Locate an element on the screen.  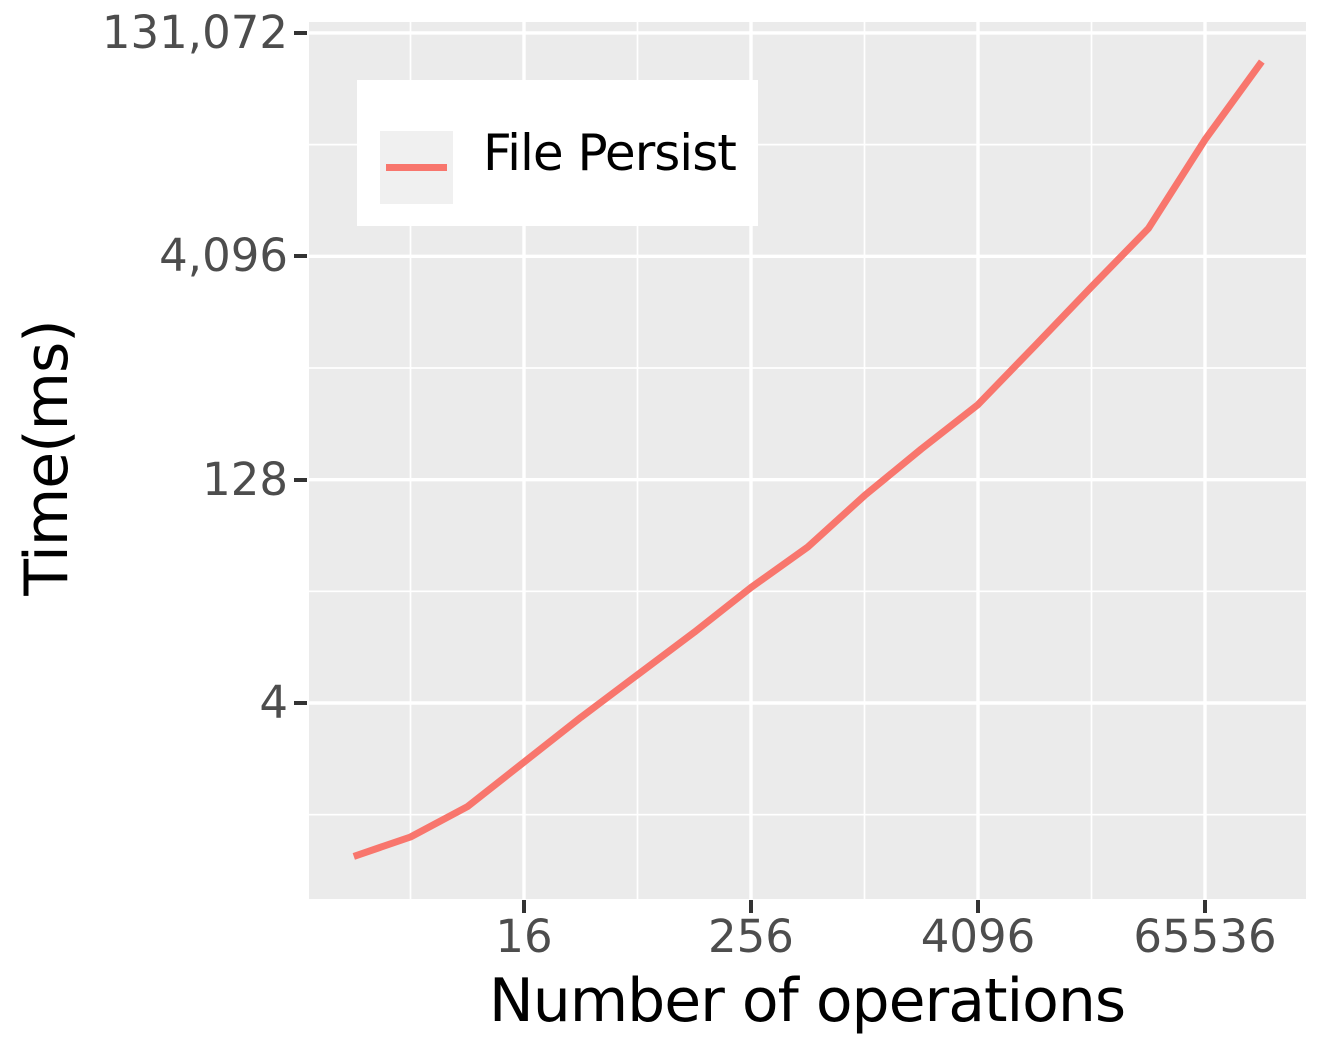
x-tick-label: 65536 is located at coordinates (1205, 936).